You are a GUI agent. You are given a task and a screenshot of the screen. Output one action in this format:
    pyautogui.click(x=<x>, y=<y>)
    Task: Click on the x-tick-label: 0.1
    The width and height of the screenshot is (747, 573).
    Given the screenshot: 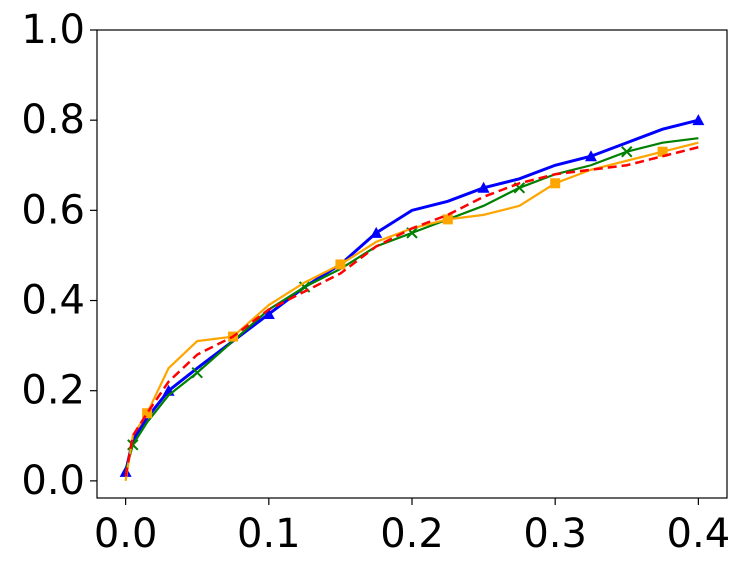 What is the action you would take?
    pyautogui.click(x=269, y=534)
    